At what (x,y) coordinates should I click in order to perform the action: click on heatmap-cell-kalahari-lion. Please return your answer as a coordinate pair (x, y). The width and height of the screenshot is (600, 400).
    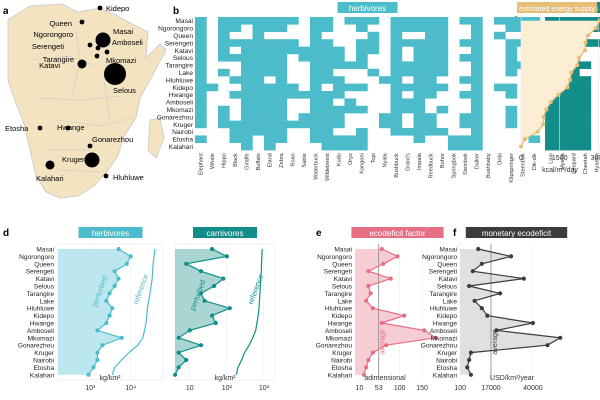
    Looking at the image, I should click on (551, 146).